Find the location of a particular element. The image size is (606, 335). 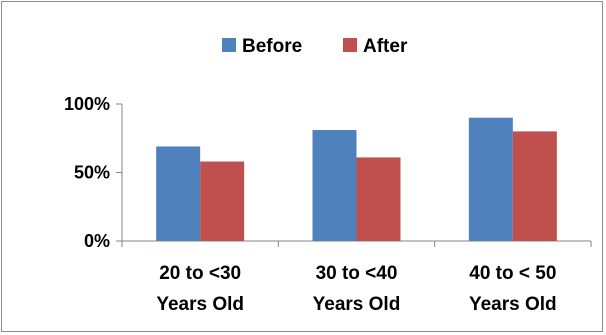

x-category-label: 20 to <30 is located at coordinates (200, 273).